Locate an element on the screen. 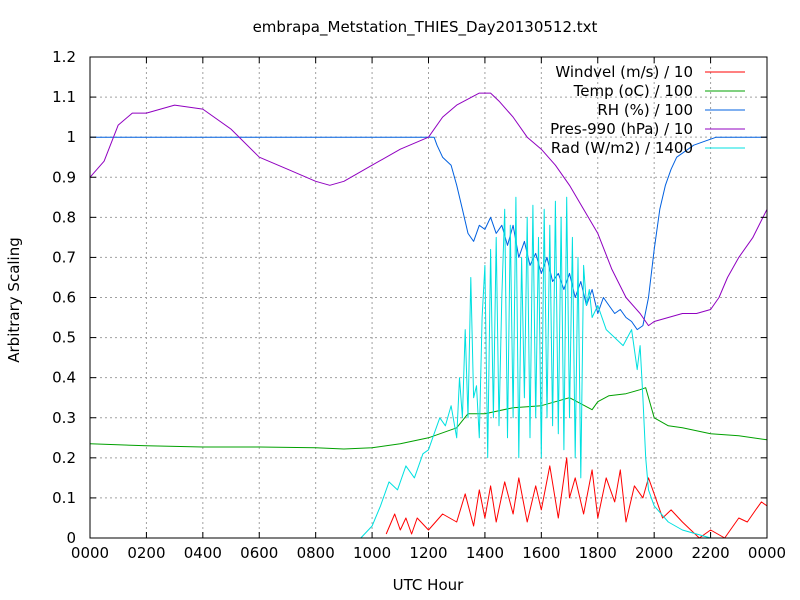 The image size is (800, 600). y-tick-label: 0.9 is located at coordinates (64, 177).